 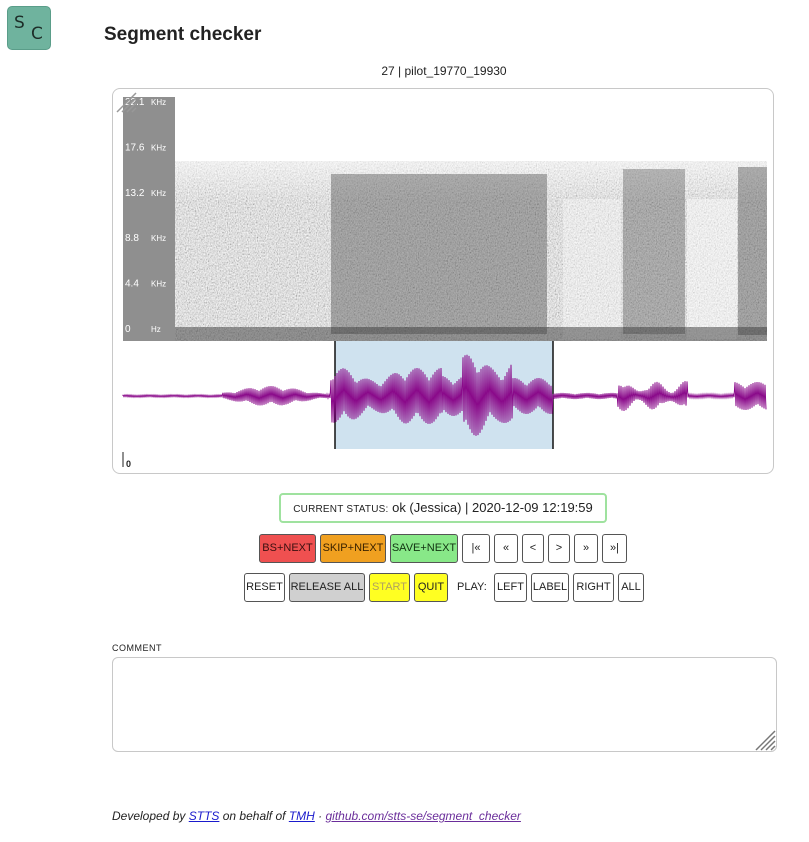 I want to click on frequency-label-value: 22.1, so click(x=135, y=102).